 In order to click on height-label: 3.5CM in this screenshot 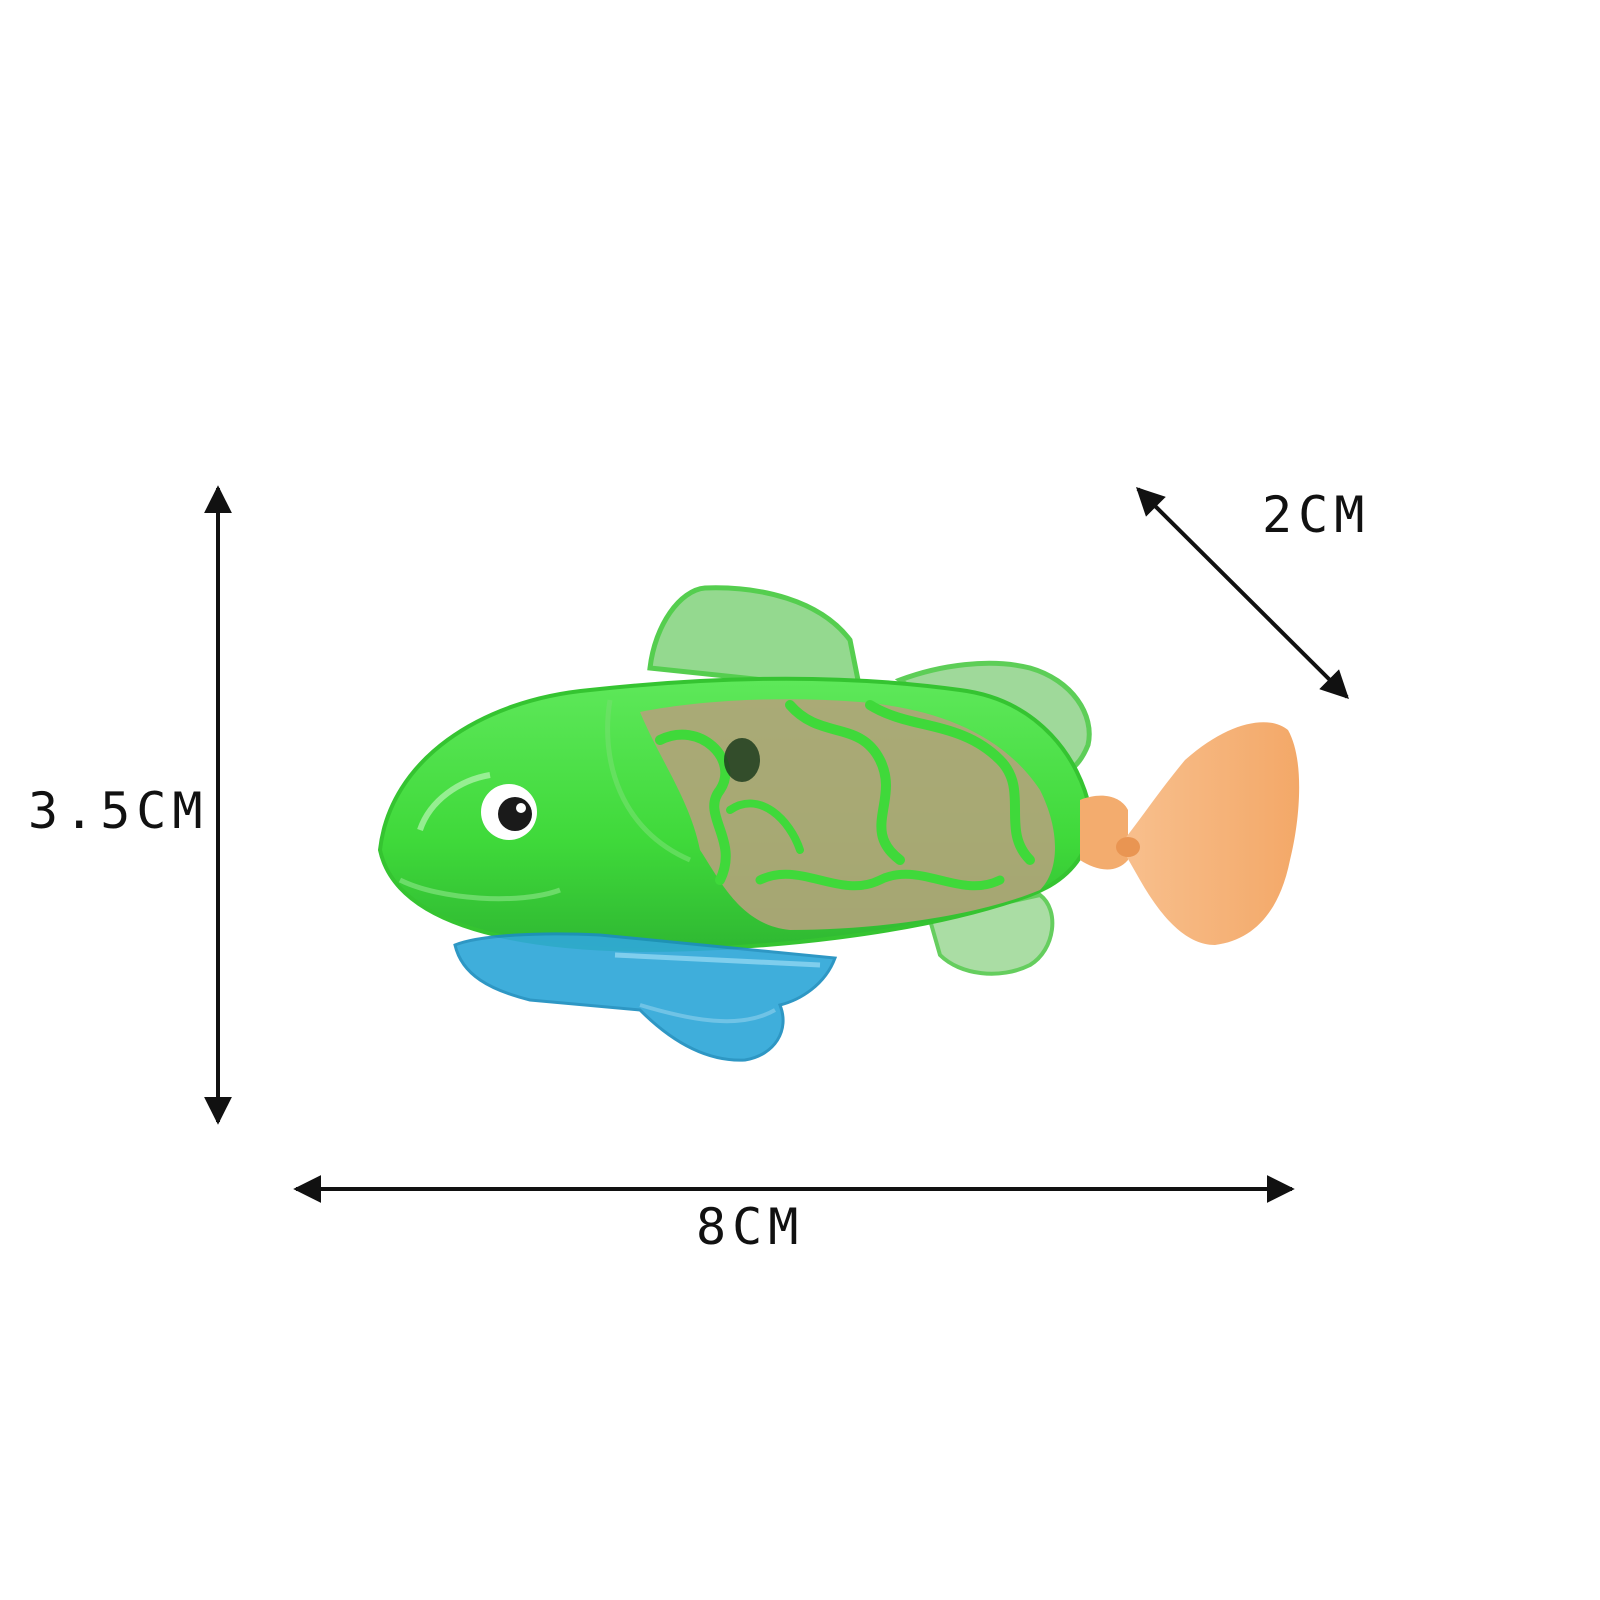, I will do `click(118, 811)`.